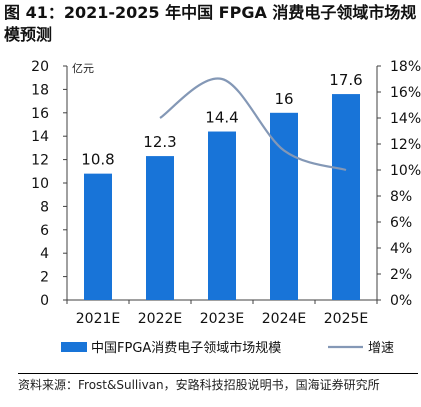 The height and width of the screenshot is (407, 421). Describe the element at coordinates (74, 347) in the screenshot. I see `legend-swatch-bar` at that location.